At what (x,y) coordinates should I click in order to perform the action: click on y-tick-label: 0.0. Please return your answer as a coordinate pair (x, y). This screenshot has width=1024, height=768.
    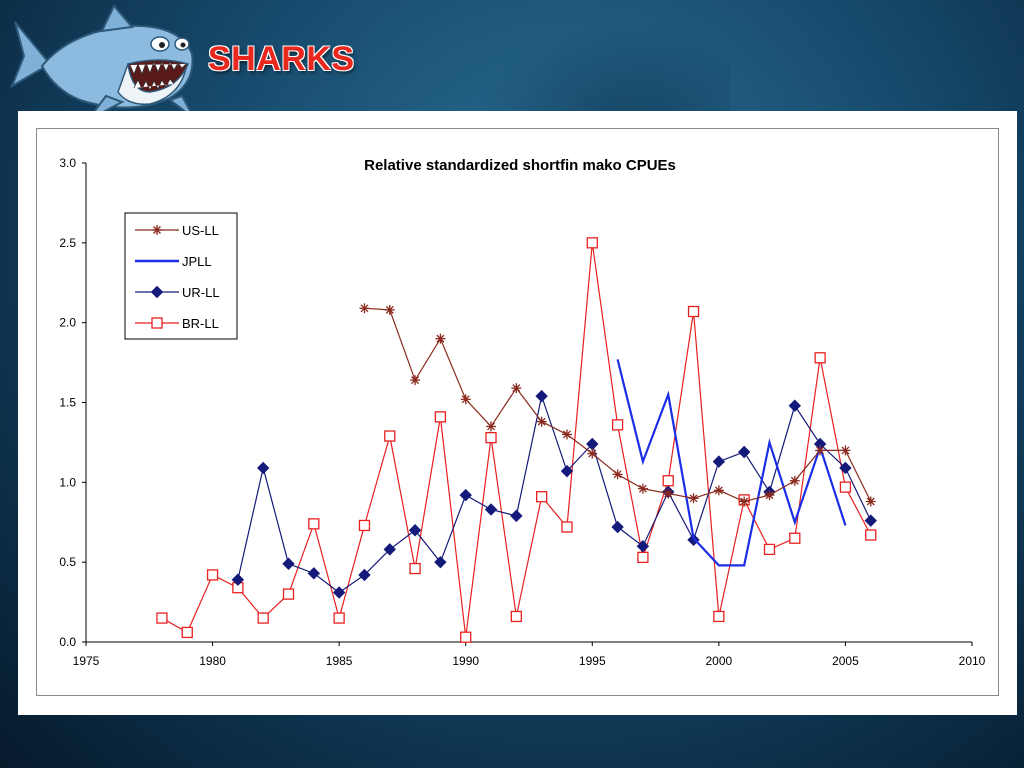
    Looking at the image, I should click on (67, 642).